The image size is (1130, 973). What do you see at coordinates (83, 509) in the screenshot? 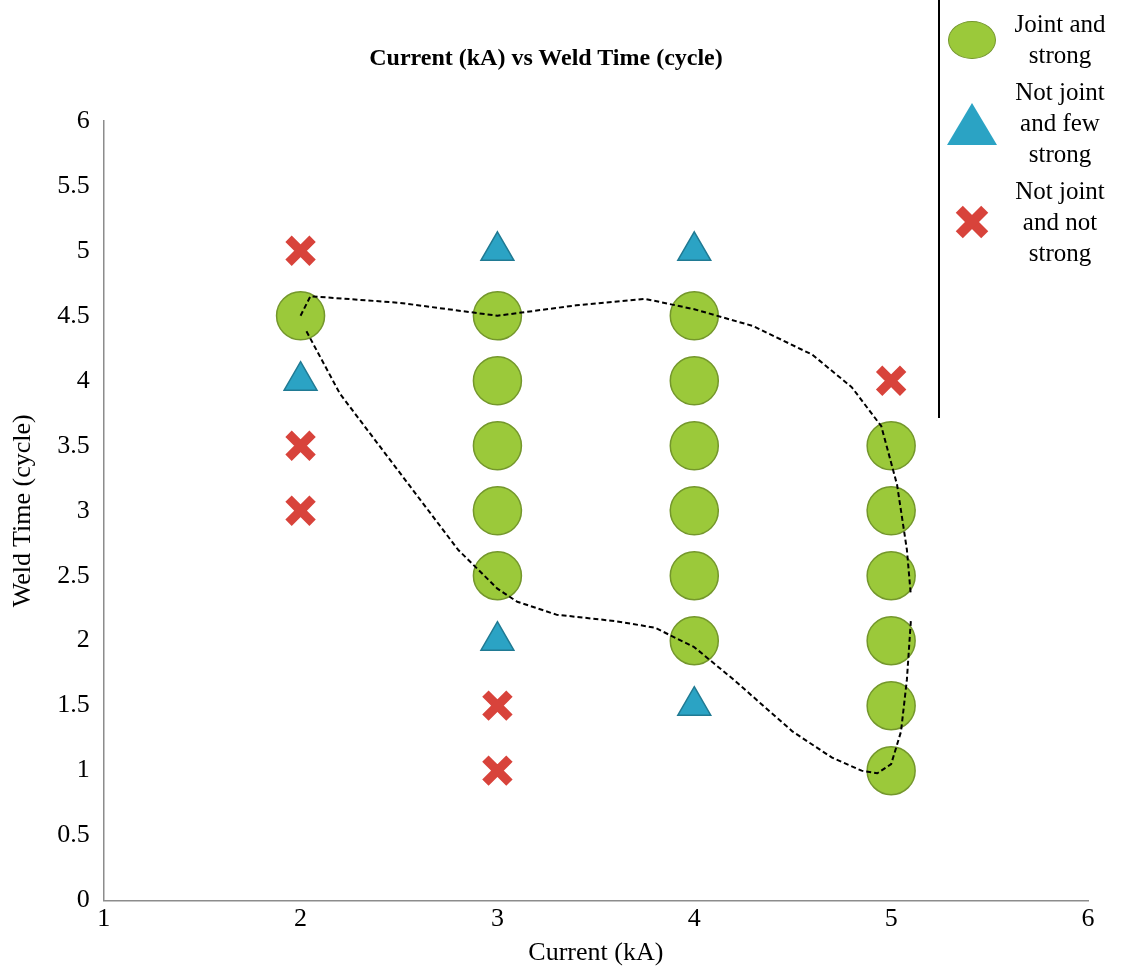
I see `y-tick-label: 3` at bounding box center [83, 509].